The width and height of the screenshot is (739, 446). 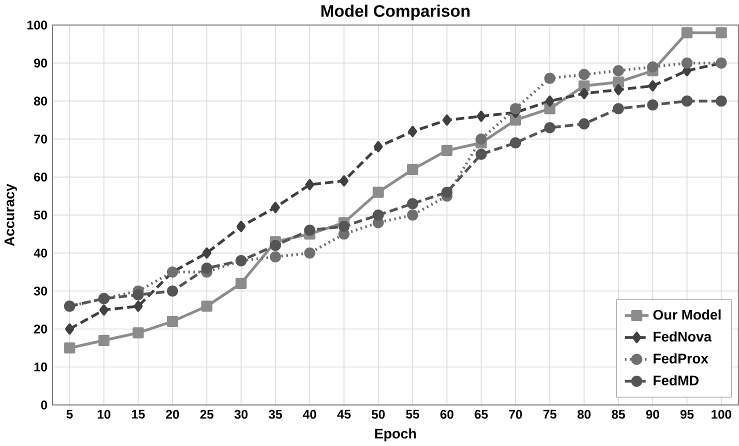 What do you see at coordinates (447, 414) in the screenshot?
I see `x-tick-label: 60` at bounding box center [447, 414].